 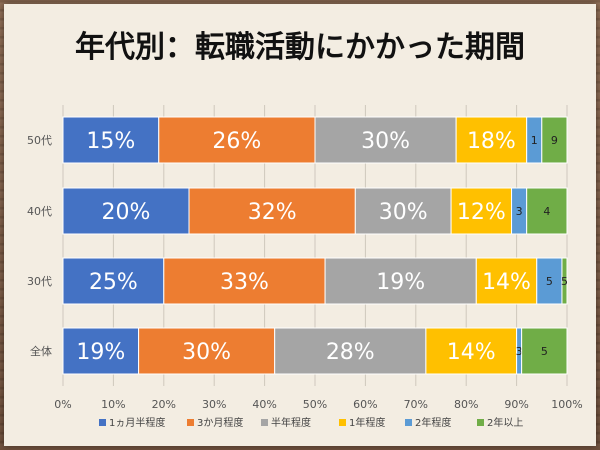 What do you see at coordinates (41, 351) in the screenshot?
I see `category-label: 全体` at bounding box center [41, 351].